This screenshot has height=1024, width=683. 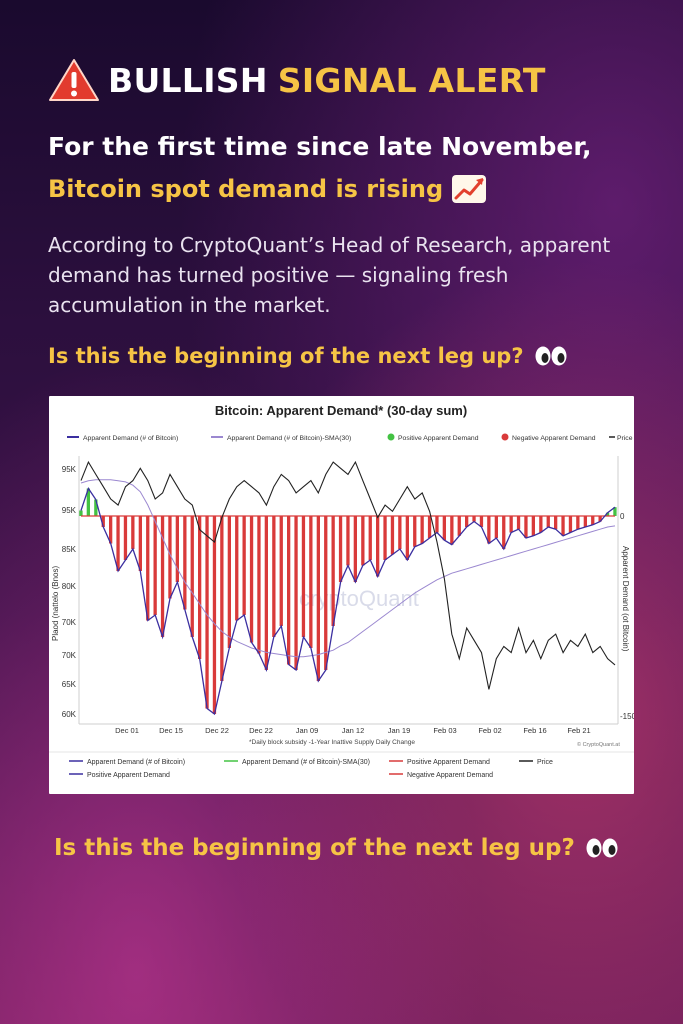 What do you see at coordinates (69, 714) in the screenshot?
I see `left-tick-label: 60K` at bounding box center [69, 714].